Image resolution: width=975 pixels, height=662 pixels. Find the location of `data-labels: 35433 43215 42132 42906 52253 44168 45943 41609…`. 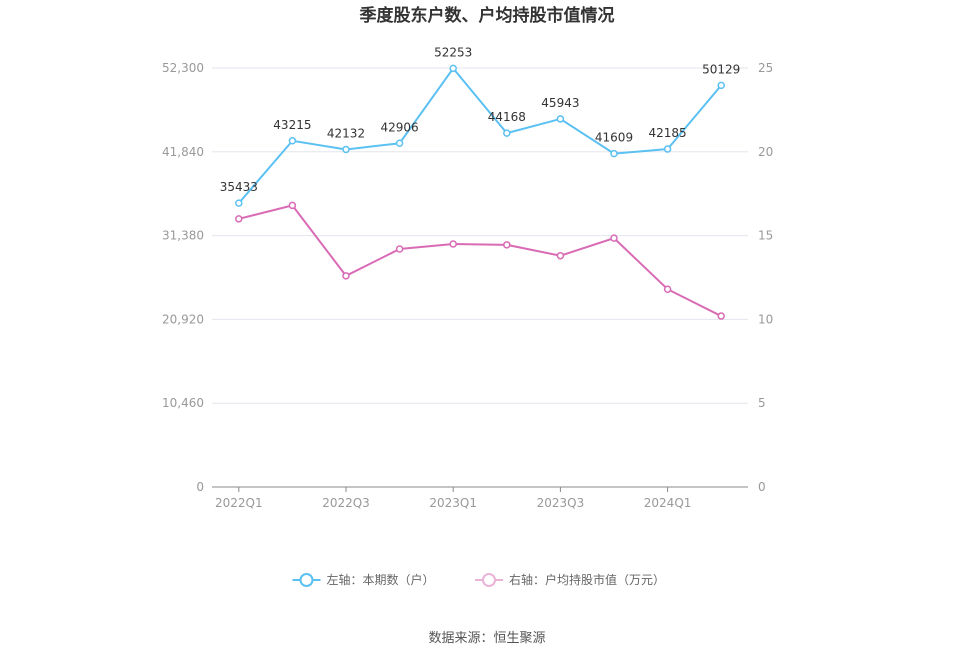

data-labels: 35433 43215 42132 42906 52253 44168 45943 41609… is located at coordinates (480, 119).